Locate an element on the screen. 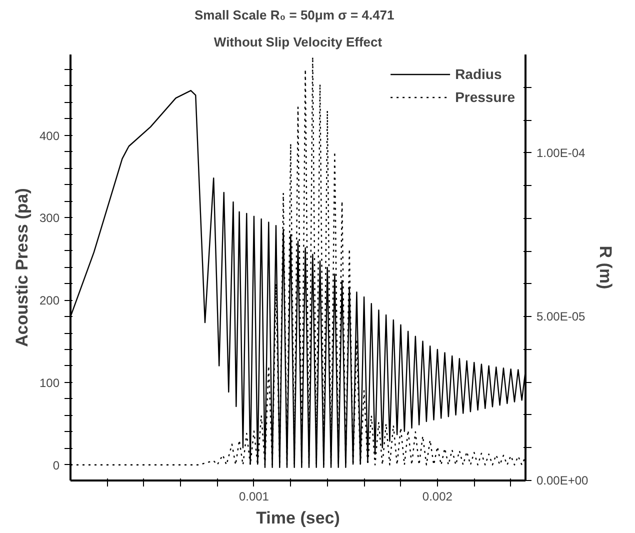  legend-label: Radius is located at coordinates (478, 74).